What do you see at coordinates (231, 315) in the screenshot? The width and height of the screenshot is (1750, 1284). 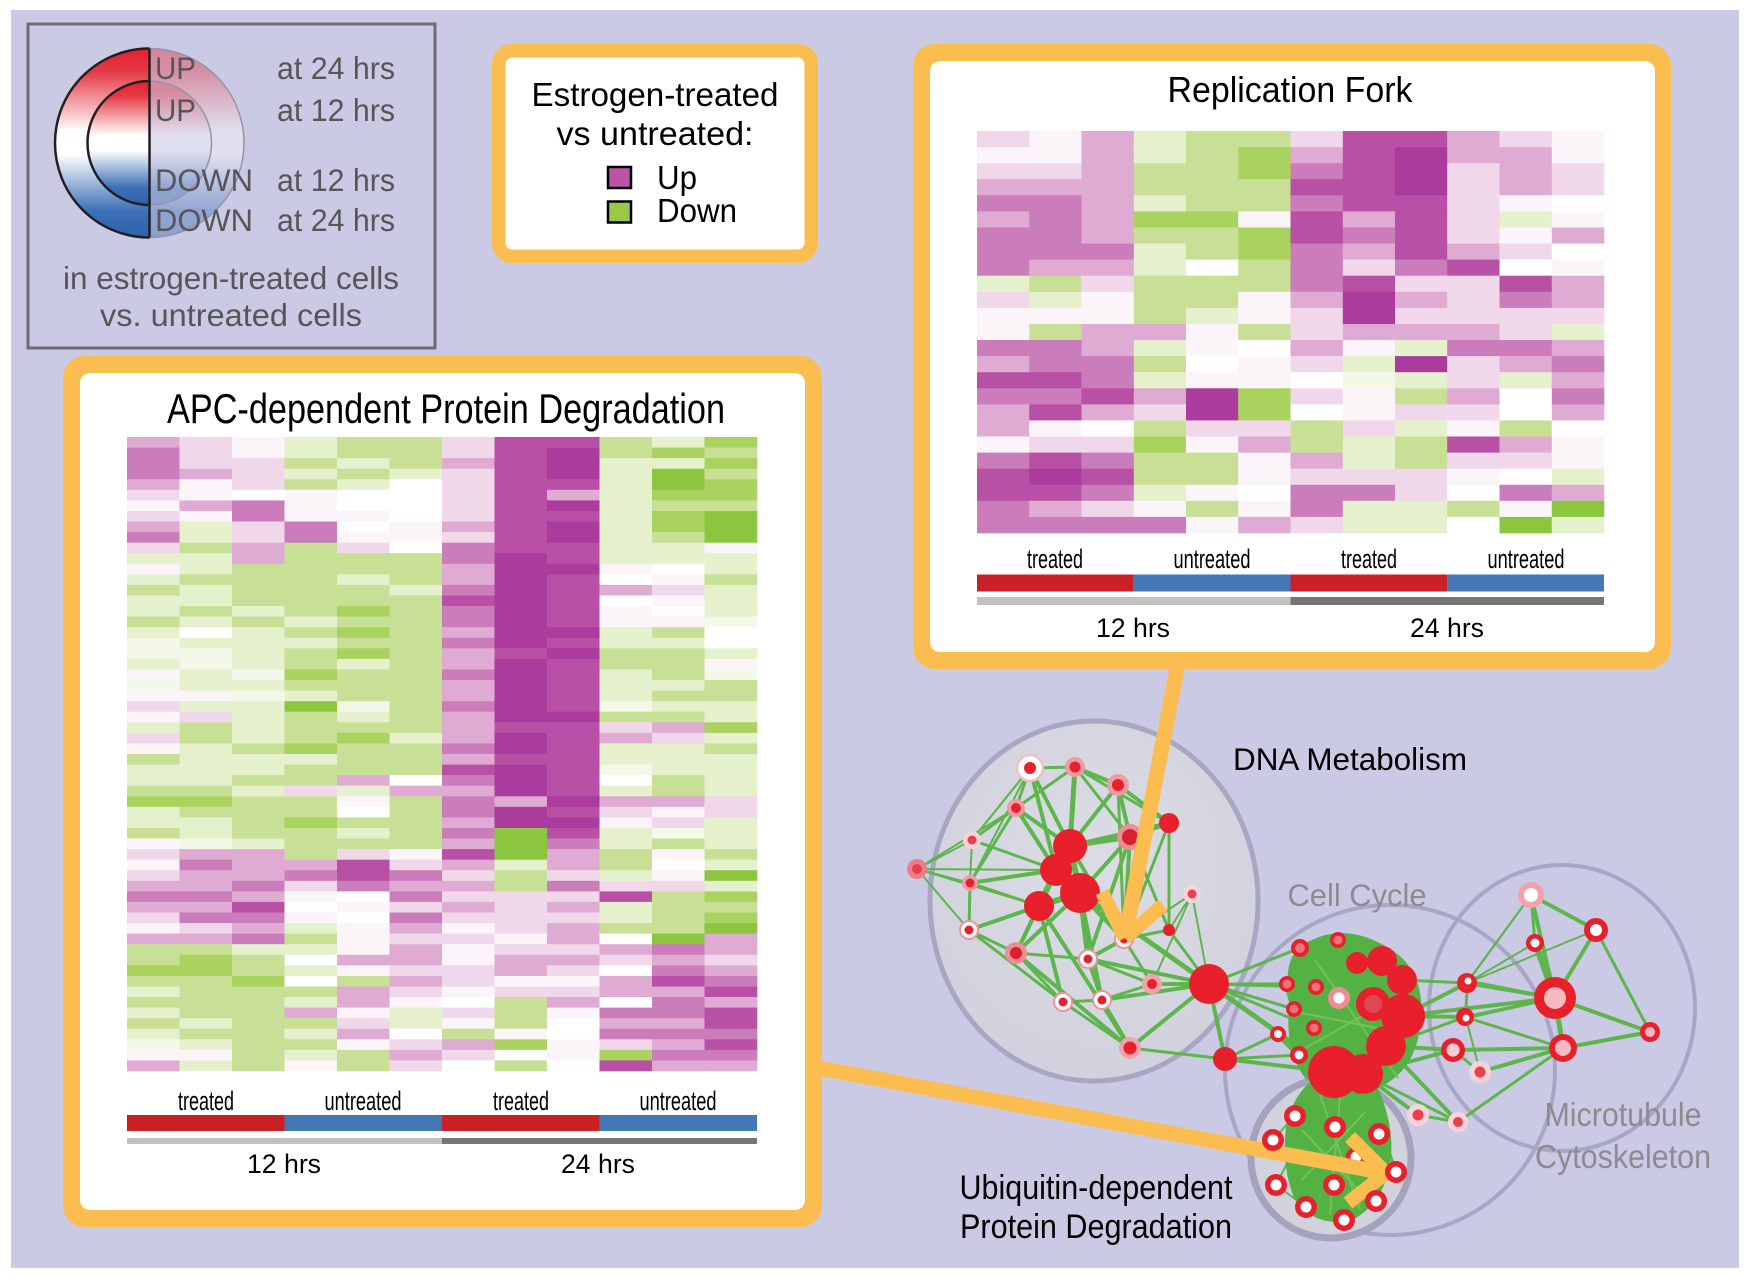 I see `svg-text: vs. untreated cells` at bounding box center [231, 315].